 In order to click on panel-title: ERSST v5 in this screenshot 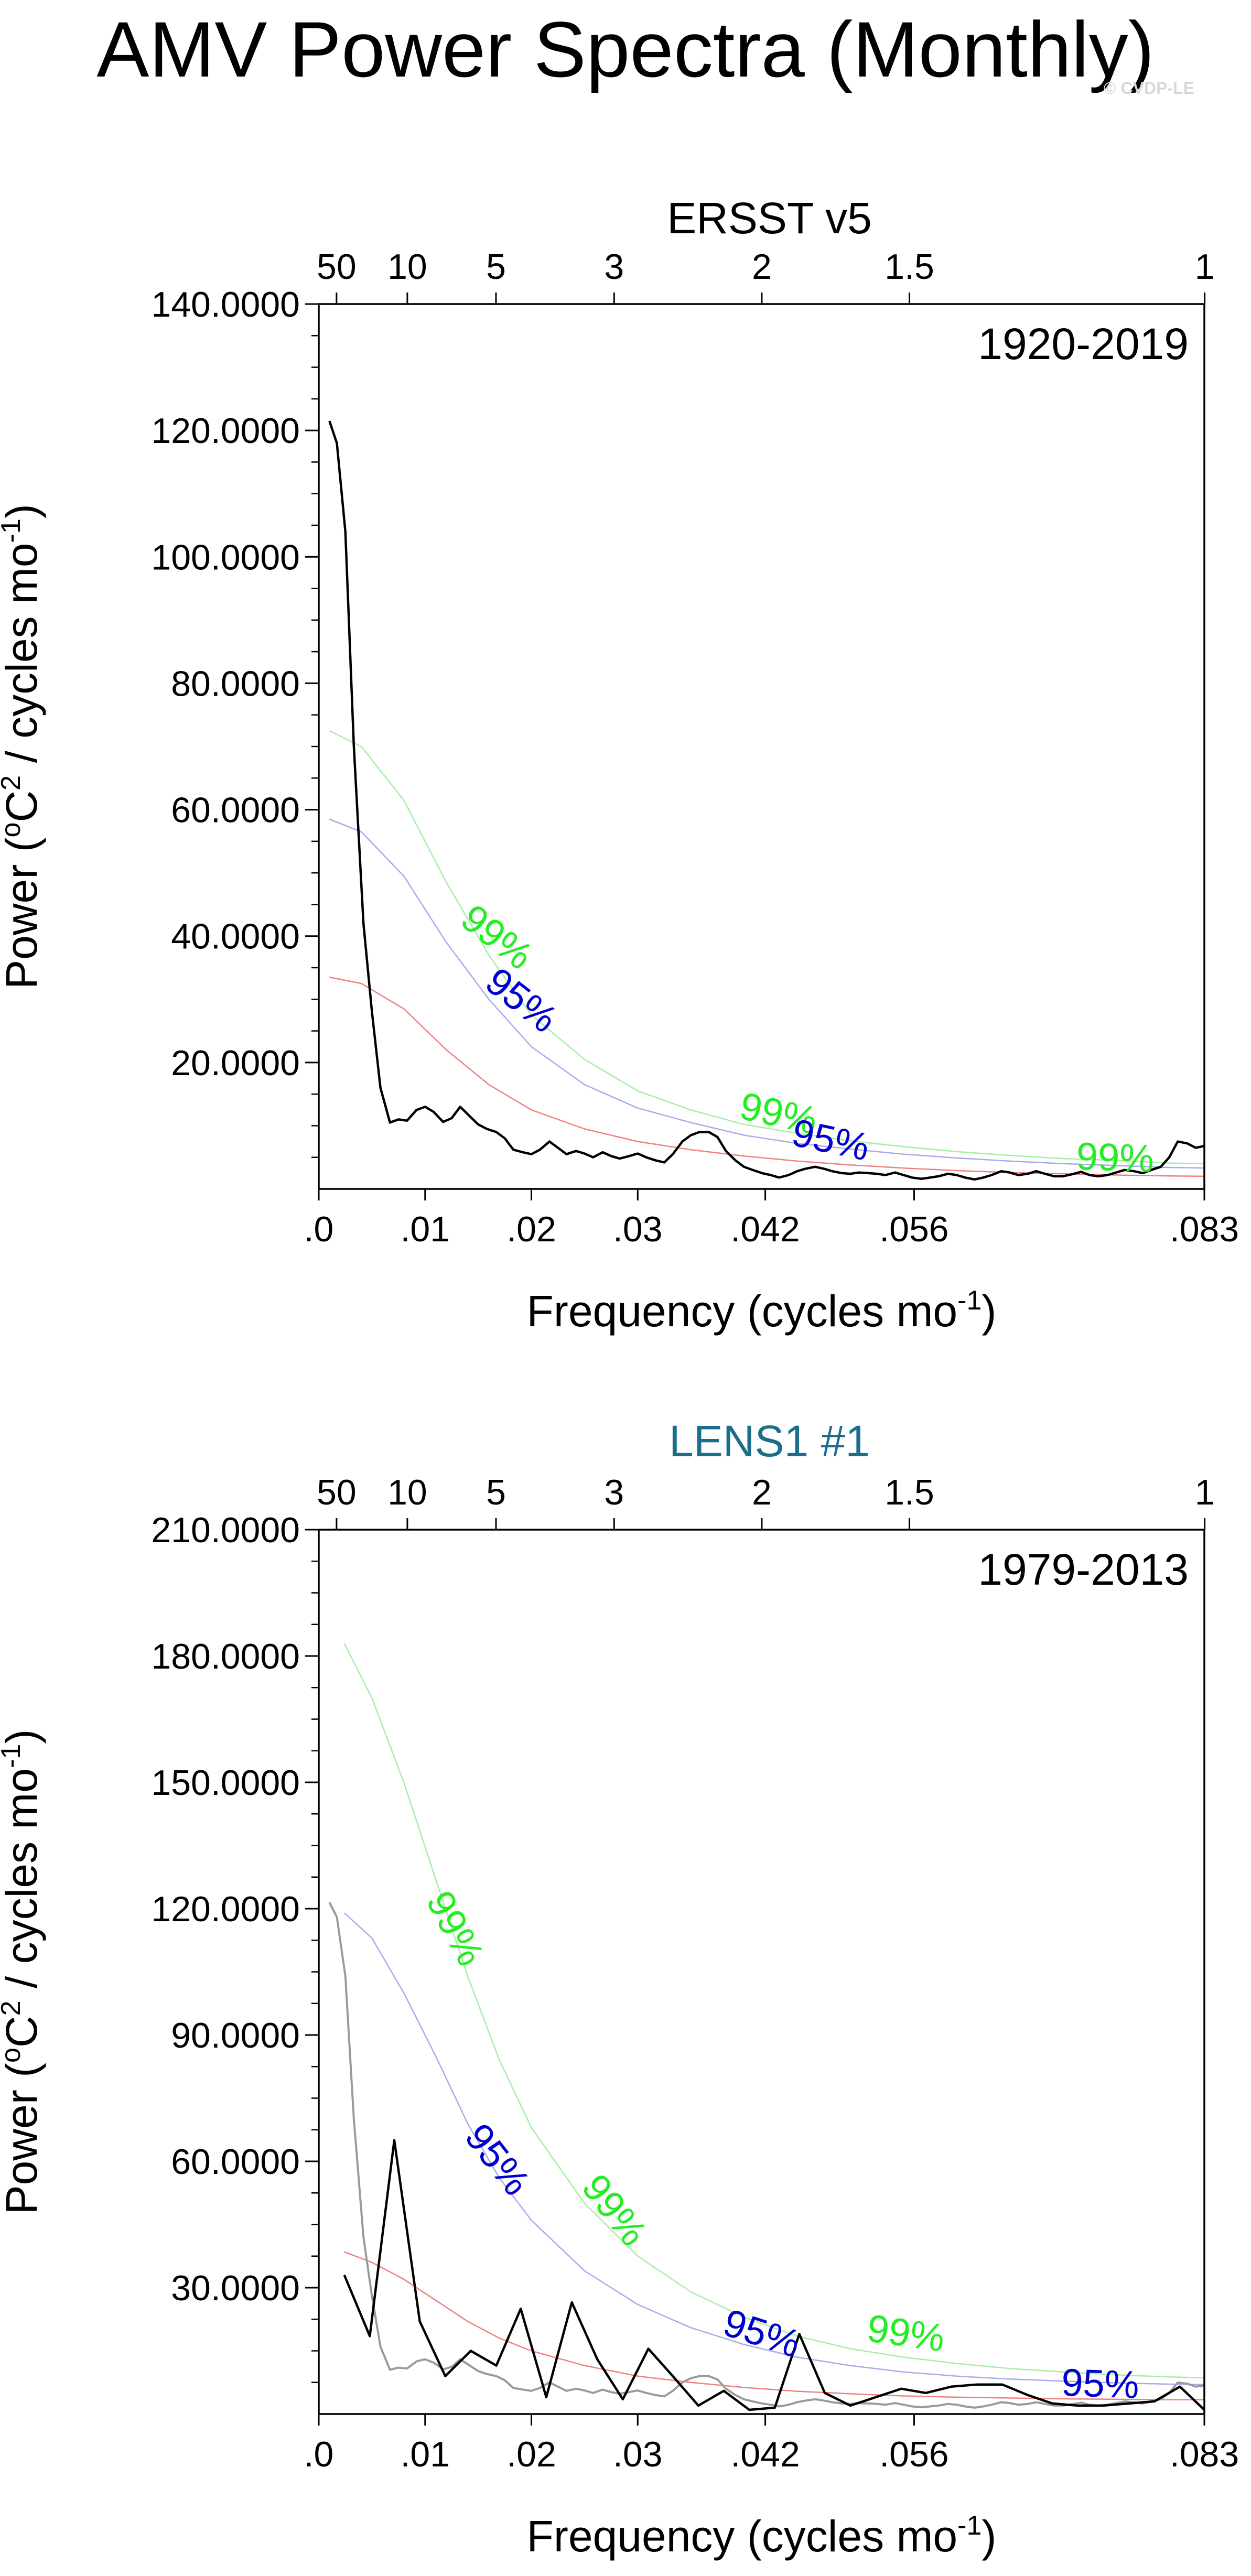, I will do `click(769, 218)`.